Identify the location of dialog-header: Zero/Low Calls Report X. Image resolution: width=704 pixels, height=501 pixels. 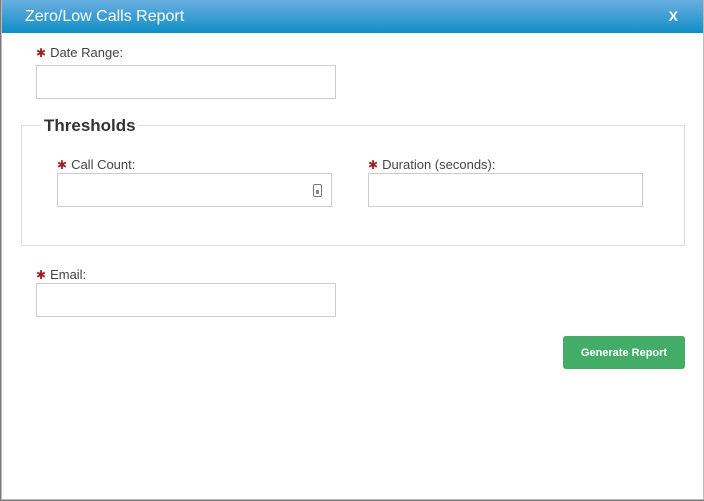
(352, 16).